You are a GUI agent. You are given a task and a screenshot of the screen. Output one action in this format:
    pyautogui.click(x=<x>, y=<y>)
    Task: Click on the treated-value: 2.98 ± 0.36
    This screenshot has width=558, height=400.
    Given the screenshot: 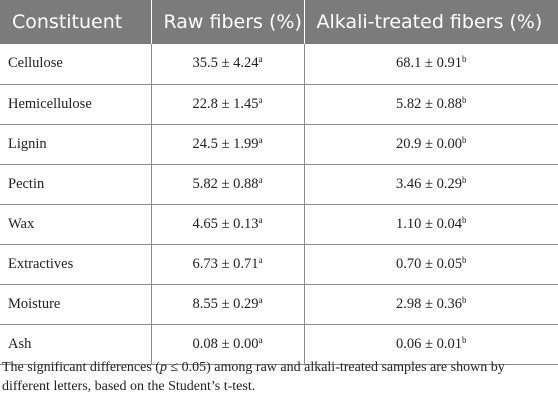 What is the action you would take?
    pyautogui.click(x=429, y=303)
    